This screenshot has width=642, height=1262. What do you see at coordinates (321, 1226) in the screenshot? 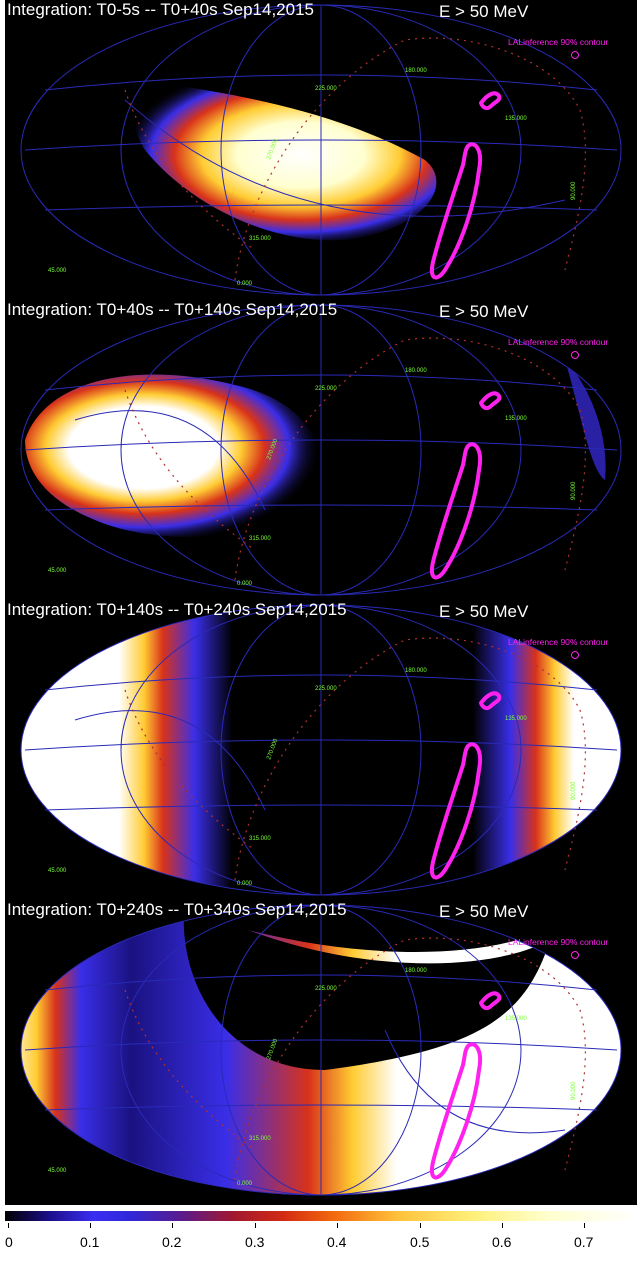
I see `colorbar-ticks` at bounding box center [321, 1226].